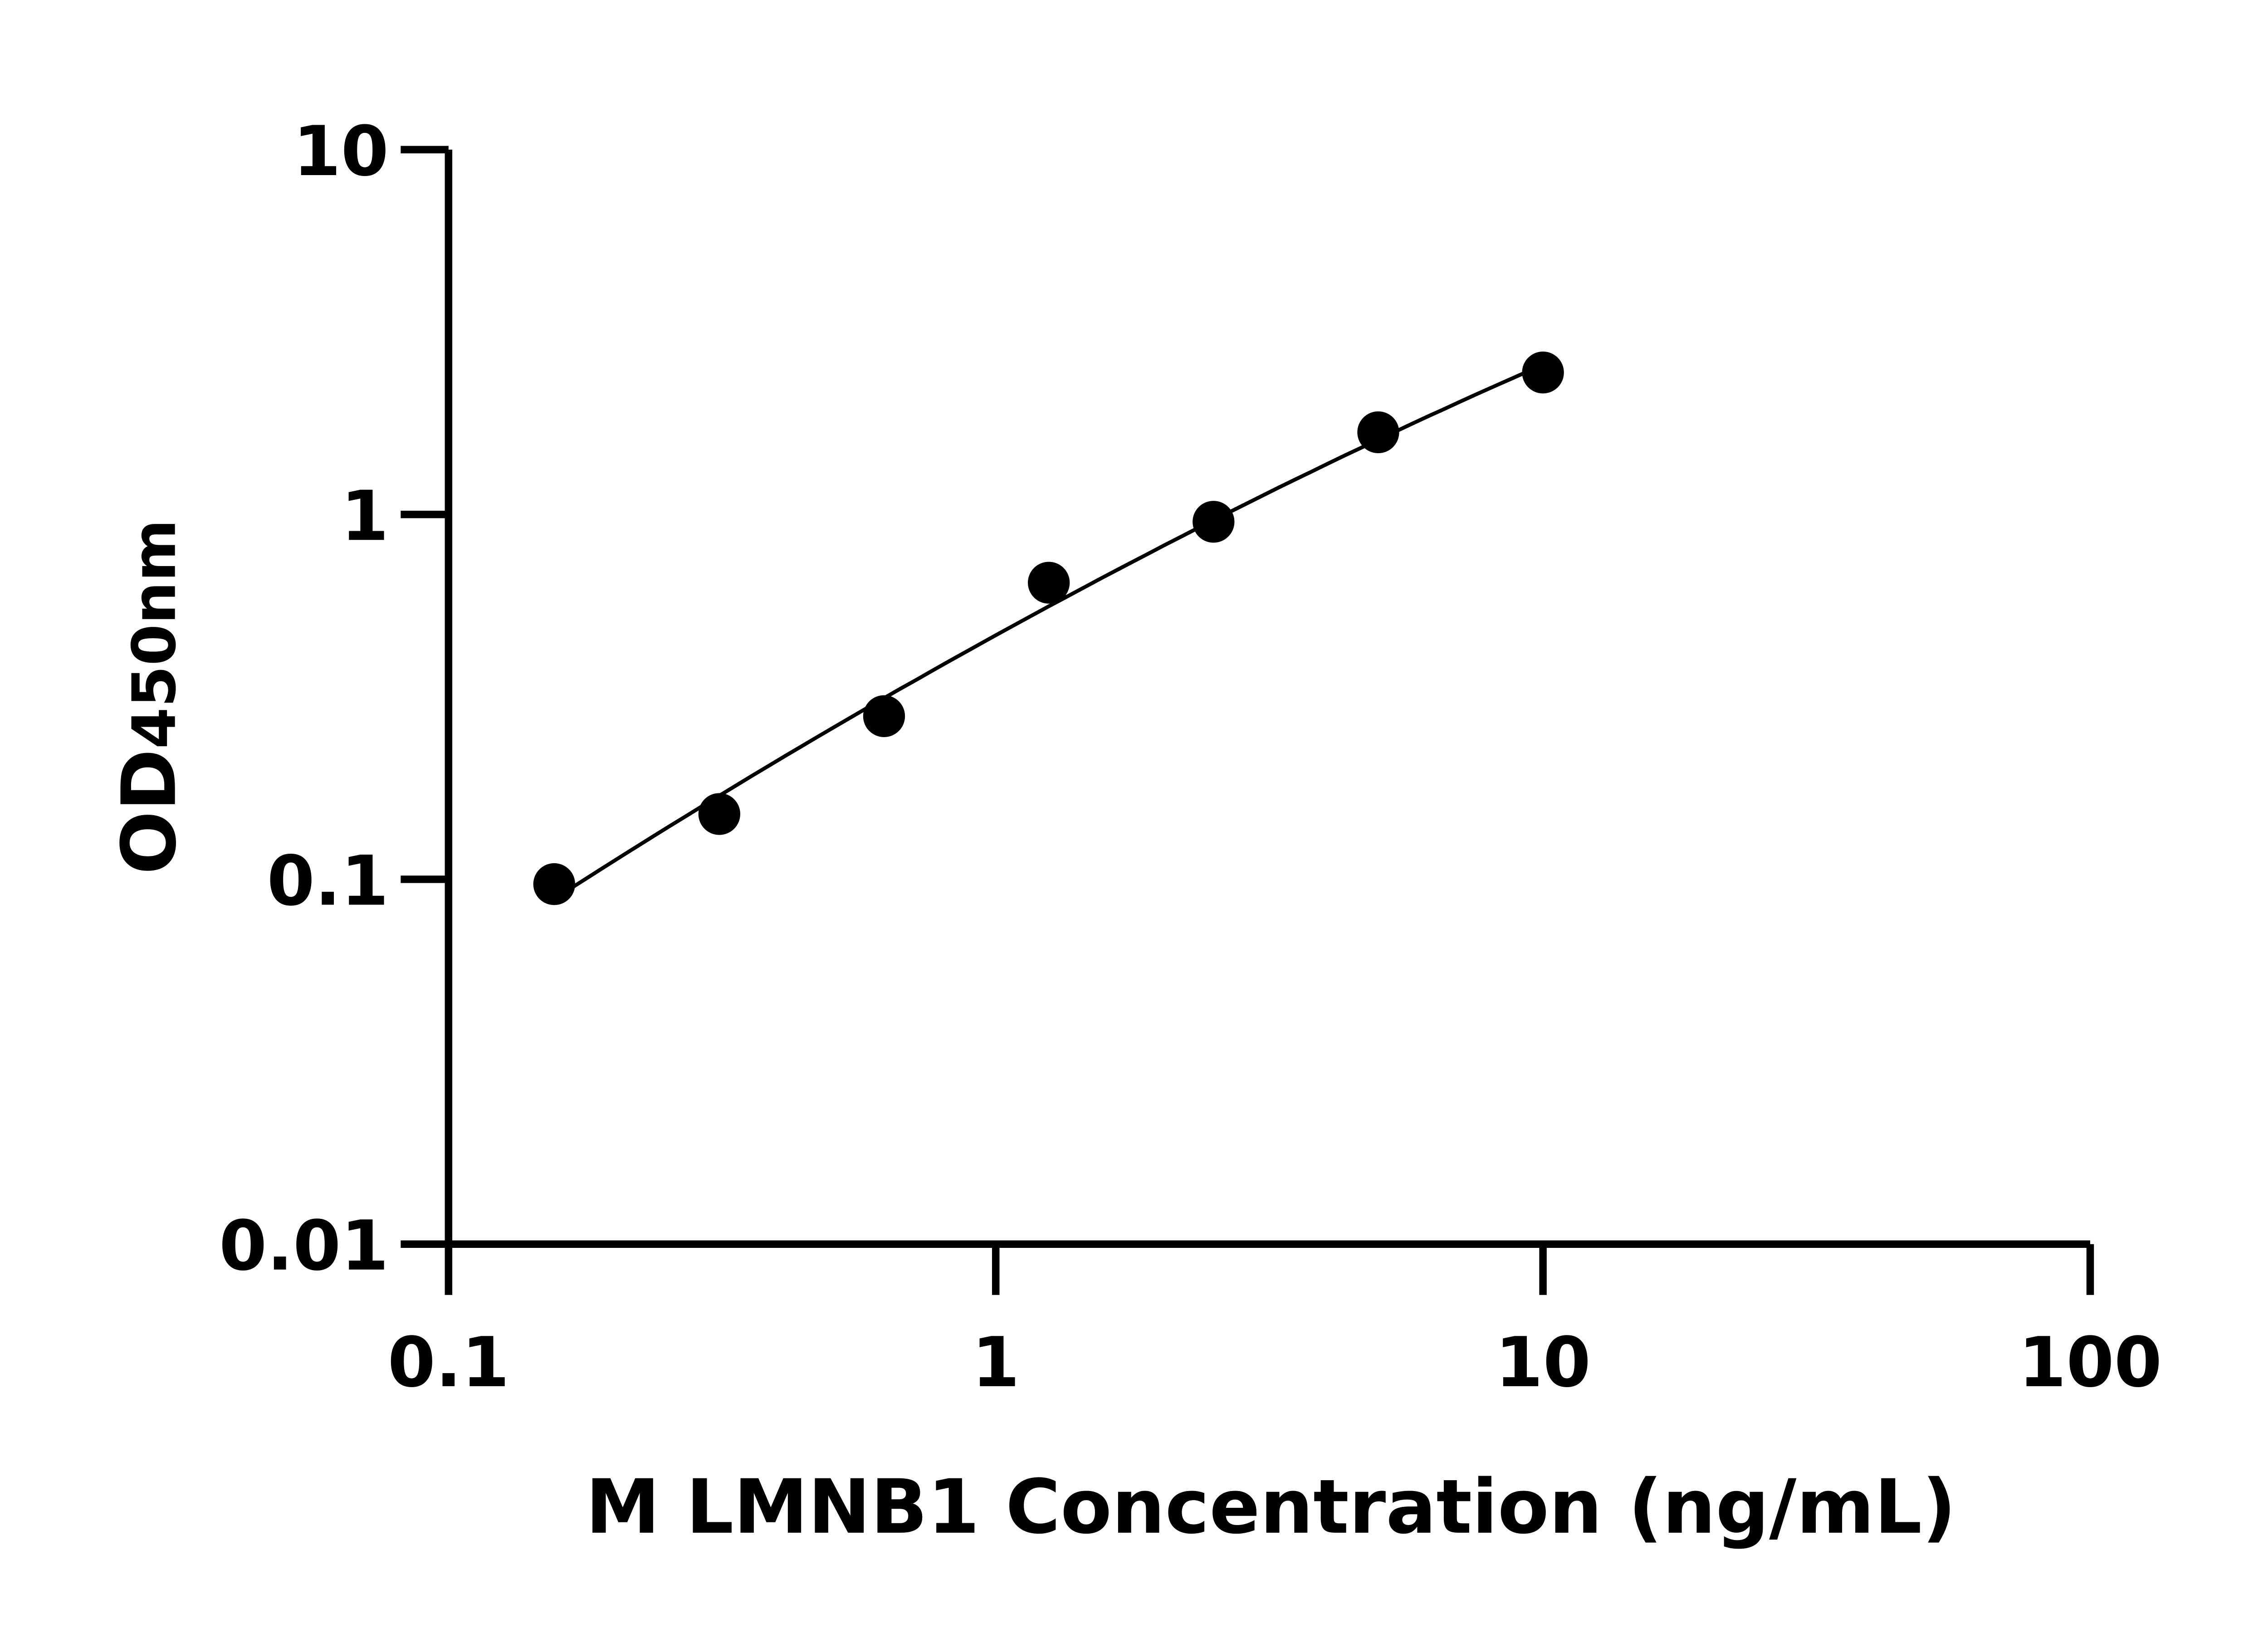 The width and height of the screenshot is (2268, 1633). What do you see at coordinates (365, 516) in the screenshot?
I see `y-tick-label: 1` at bounding box center [365, 516].